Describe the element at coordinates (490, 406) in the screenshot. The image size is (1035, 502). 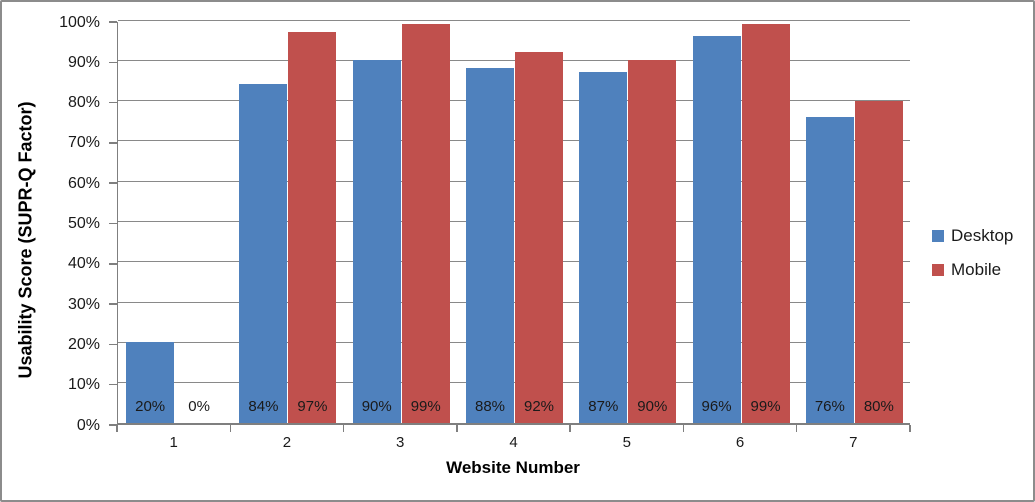
I see `data-label-desktop-4: 88%` at that location.